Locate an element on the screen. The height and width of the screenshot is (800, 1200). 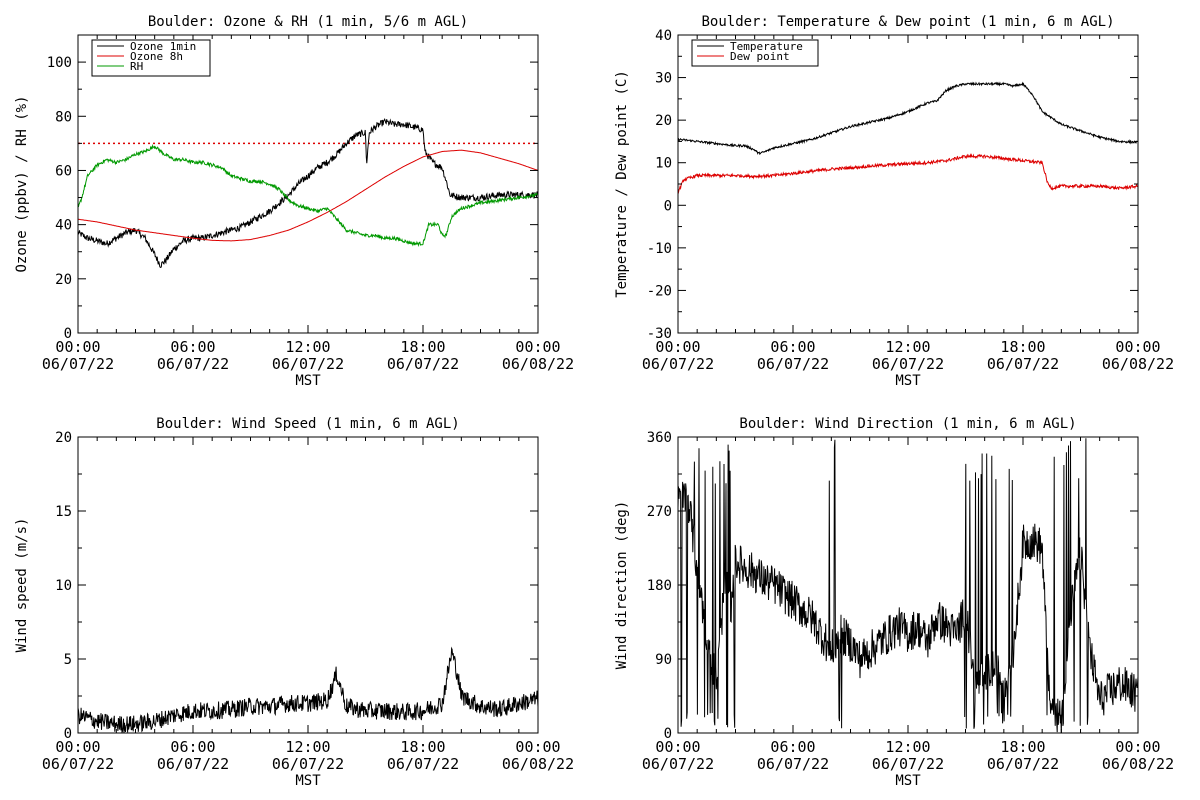
series-line-rh is located at coordinates (308, 195).